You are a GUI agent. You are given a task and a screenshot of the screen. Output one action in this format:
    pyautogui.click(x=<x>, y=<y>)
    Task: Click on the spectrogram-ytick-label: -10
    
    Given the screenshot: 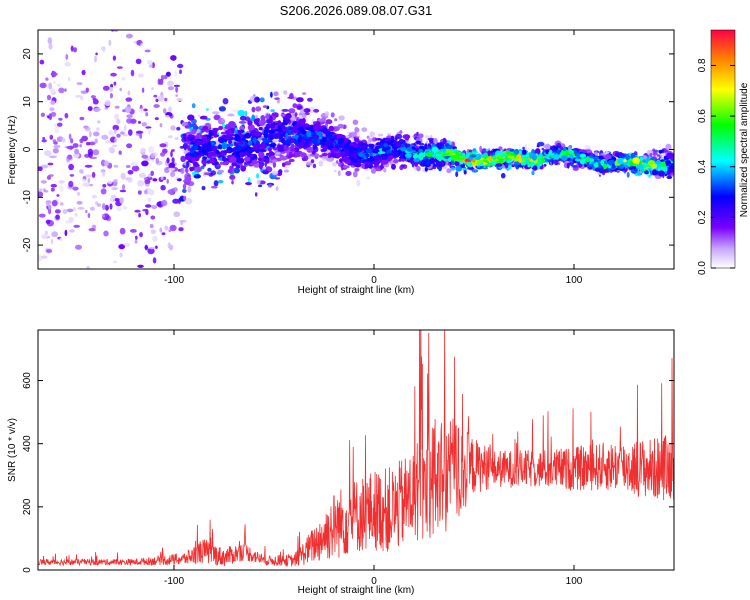 What is the action you would take?
    pyautogui.click(x=27, y=197)
    